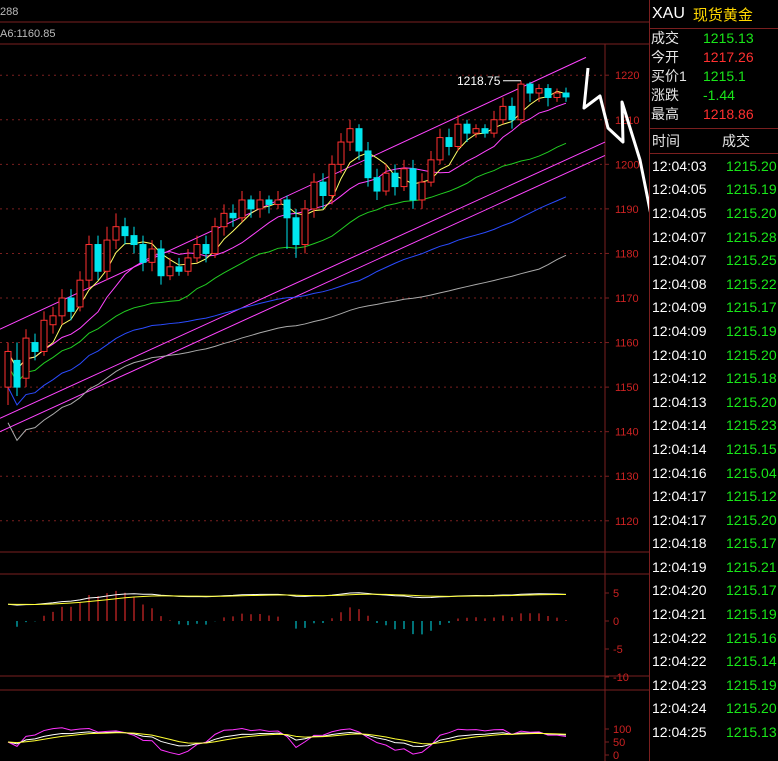  What do you see at coordinates (666, 141) in the screenshot?
I see `ticks-time-header: 时间` at bounding box center [666, 141].